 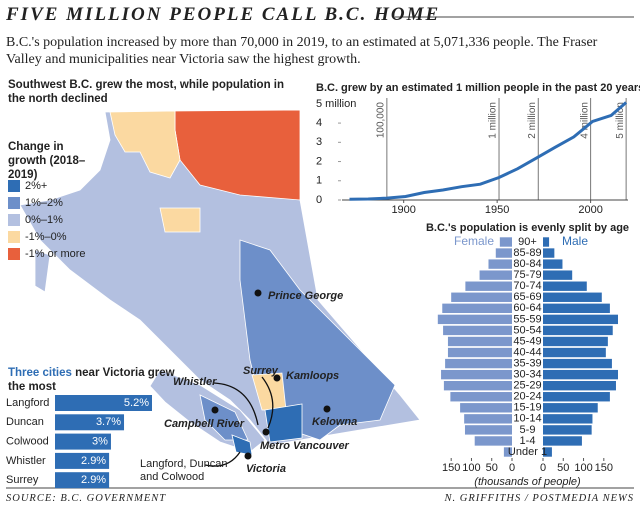 What do you see at coordinates (527, 264) in the screenshot?
I see `age-label: 80-84` at bounding box center [527, 264].